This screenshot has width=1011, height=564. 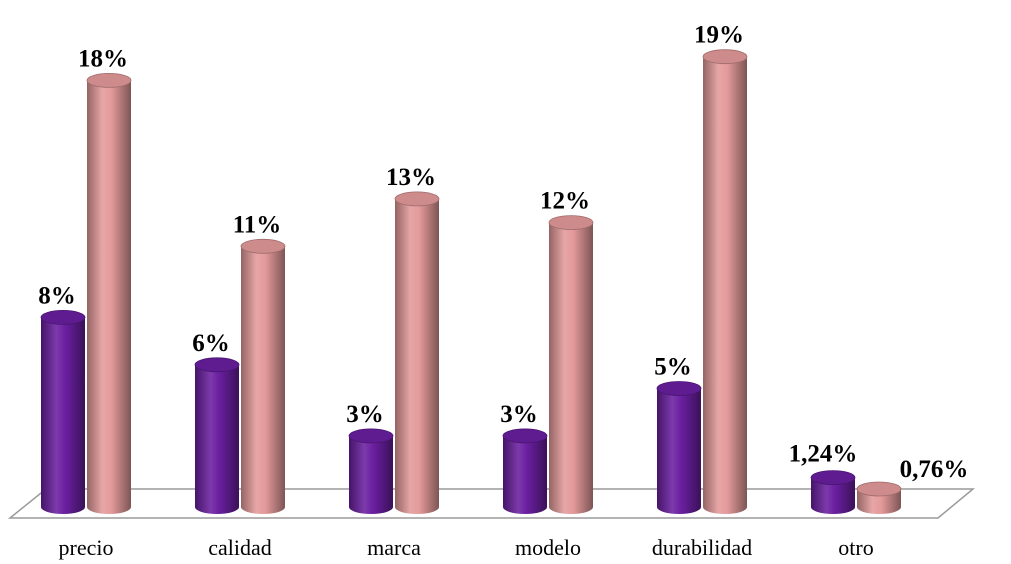 I want to click on value-label-precio-series-2: 18%, so click(x=103, y=58).